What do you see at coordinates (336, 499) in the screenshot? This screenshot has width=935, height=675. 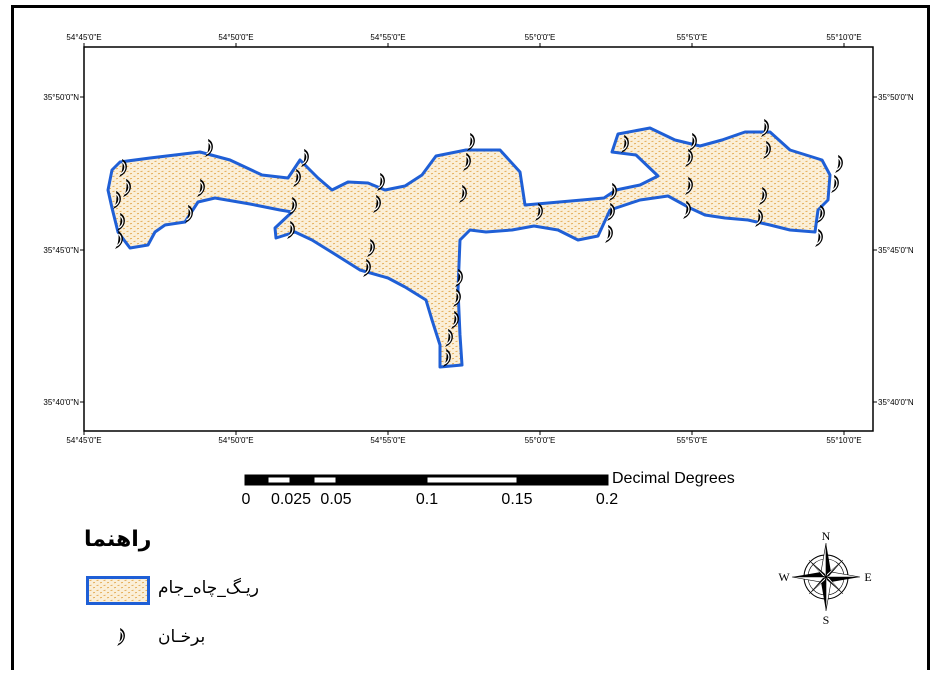 I see `scale-label: 0.05` at bounding box center [336, 499].